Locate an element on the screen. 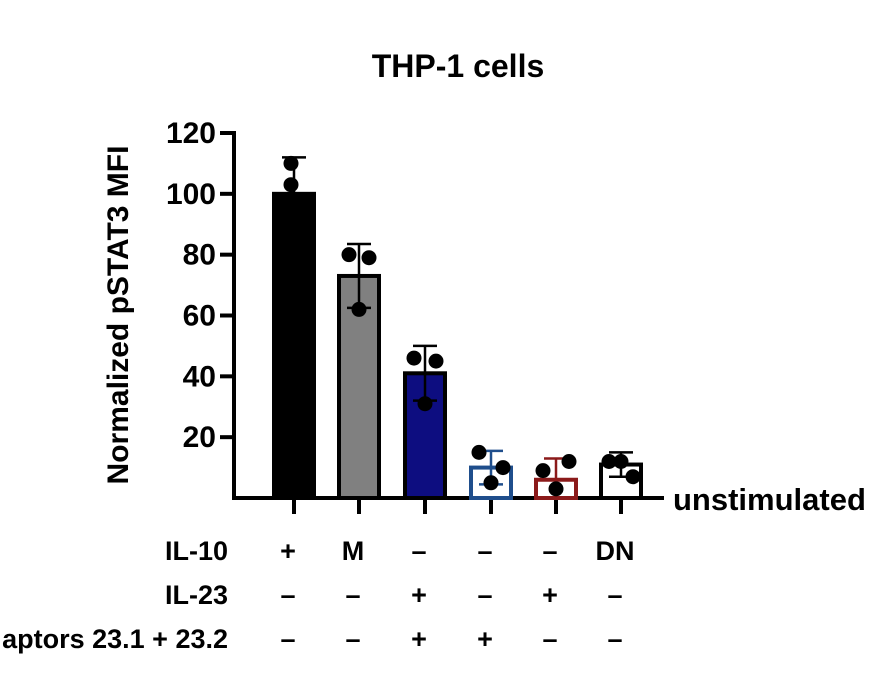 This screenshot has width=885, height=684. bar is located at coordinates (294, 345).